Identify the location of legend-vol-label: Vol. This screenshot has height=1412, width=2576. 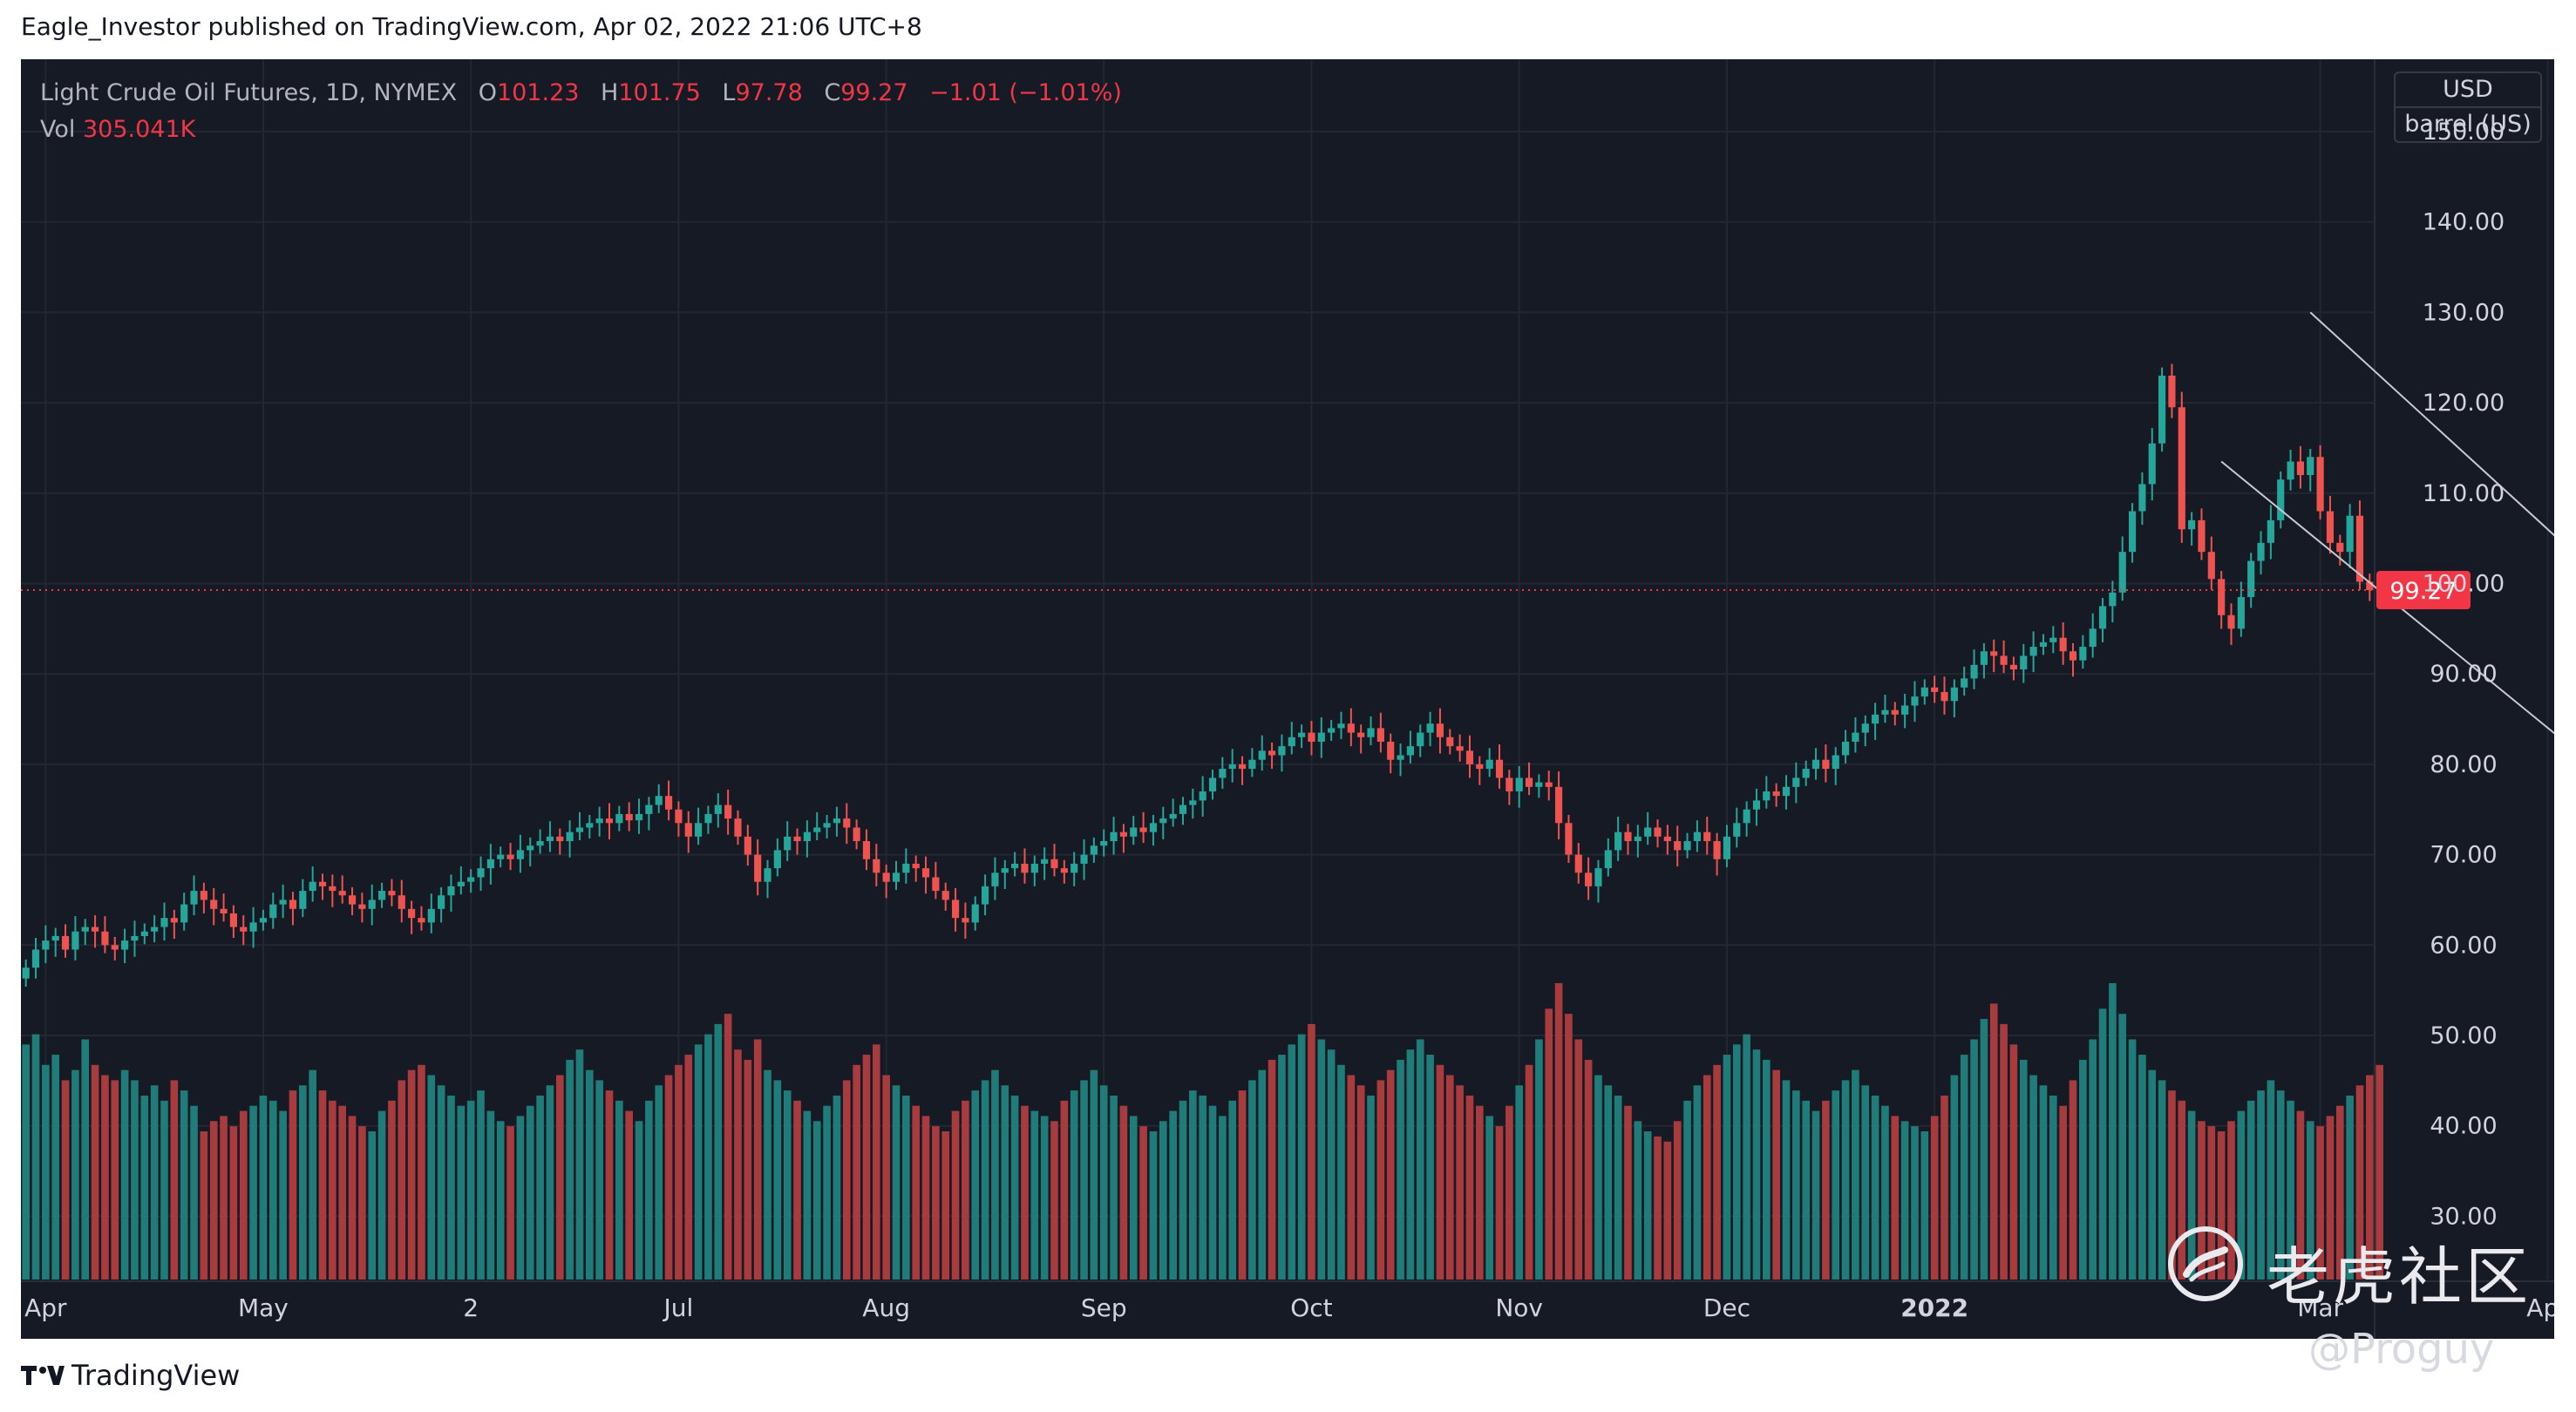
(58, 129).